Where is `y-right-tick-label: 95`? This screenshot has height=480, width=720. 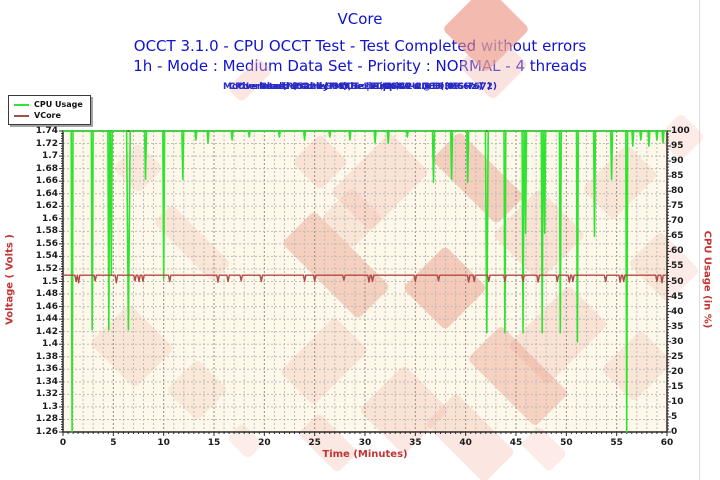 y-right-tick-label: 95 is located at coordinates (677, 146).